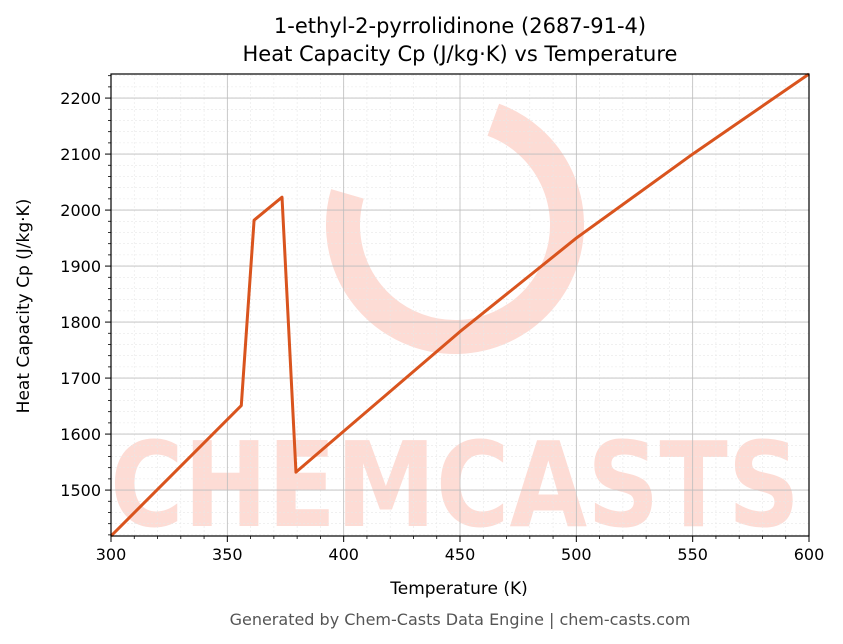 This screenshot has height=644, width=843. What do you see at coordinates (227, 554) in the screenshot?
I see `x-tick-label: 350` at bounding box center [227, 554].